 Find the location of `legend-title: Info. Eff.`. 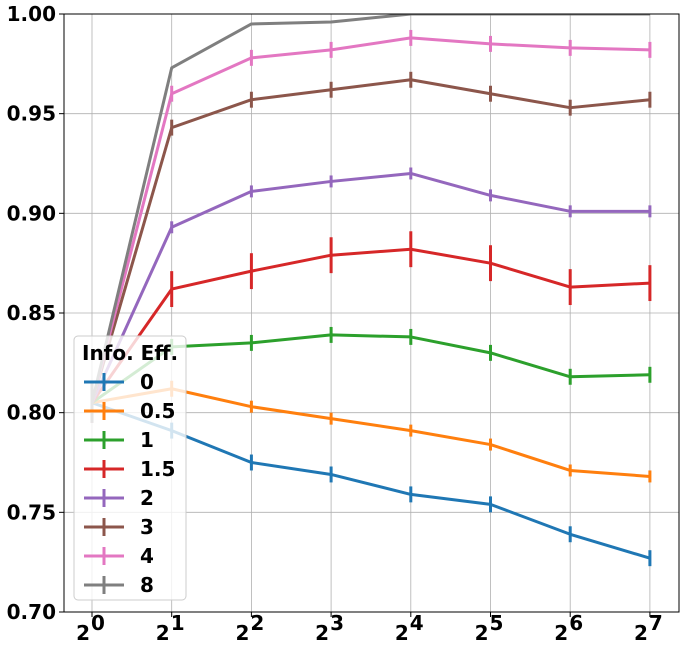

legend-title: Info. Eff. is located at coordinates (130, 353).